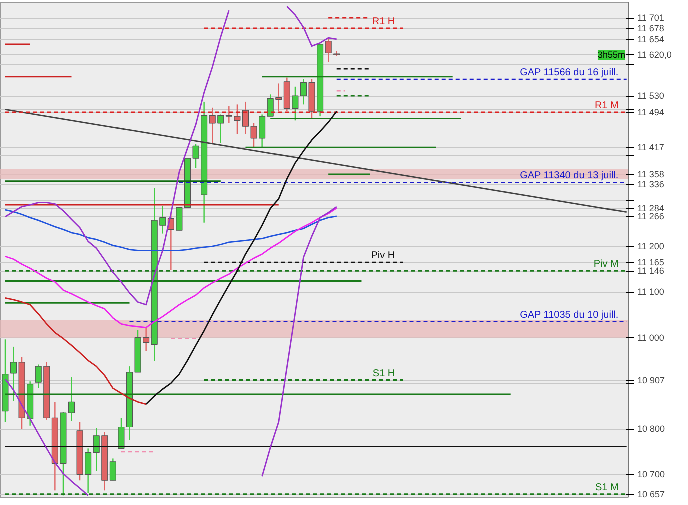 The height and width of the screenshot is (505, 688). I want to click on y-tick-label: 11 100, so click(651, 292).